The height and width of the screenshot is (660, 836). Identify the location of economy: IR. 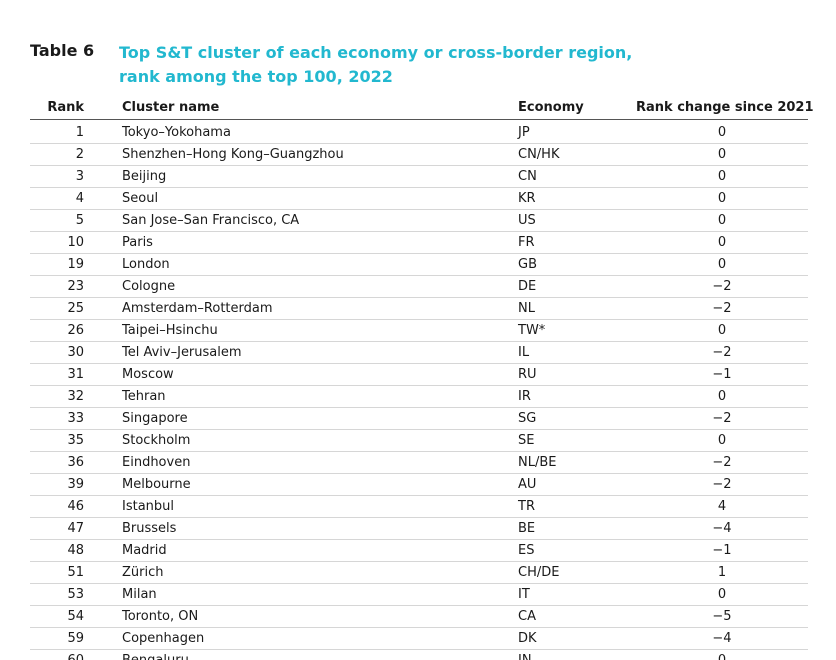
(524, 396).